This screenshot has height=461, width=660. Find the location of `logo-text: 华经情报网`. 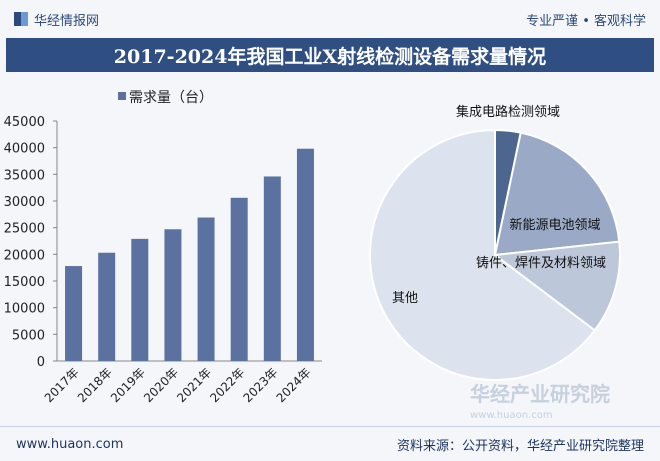

logo-text: 华经情报网 is located at coordinates (67, 21).